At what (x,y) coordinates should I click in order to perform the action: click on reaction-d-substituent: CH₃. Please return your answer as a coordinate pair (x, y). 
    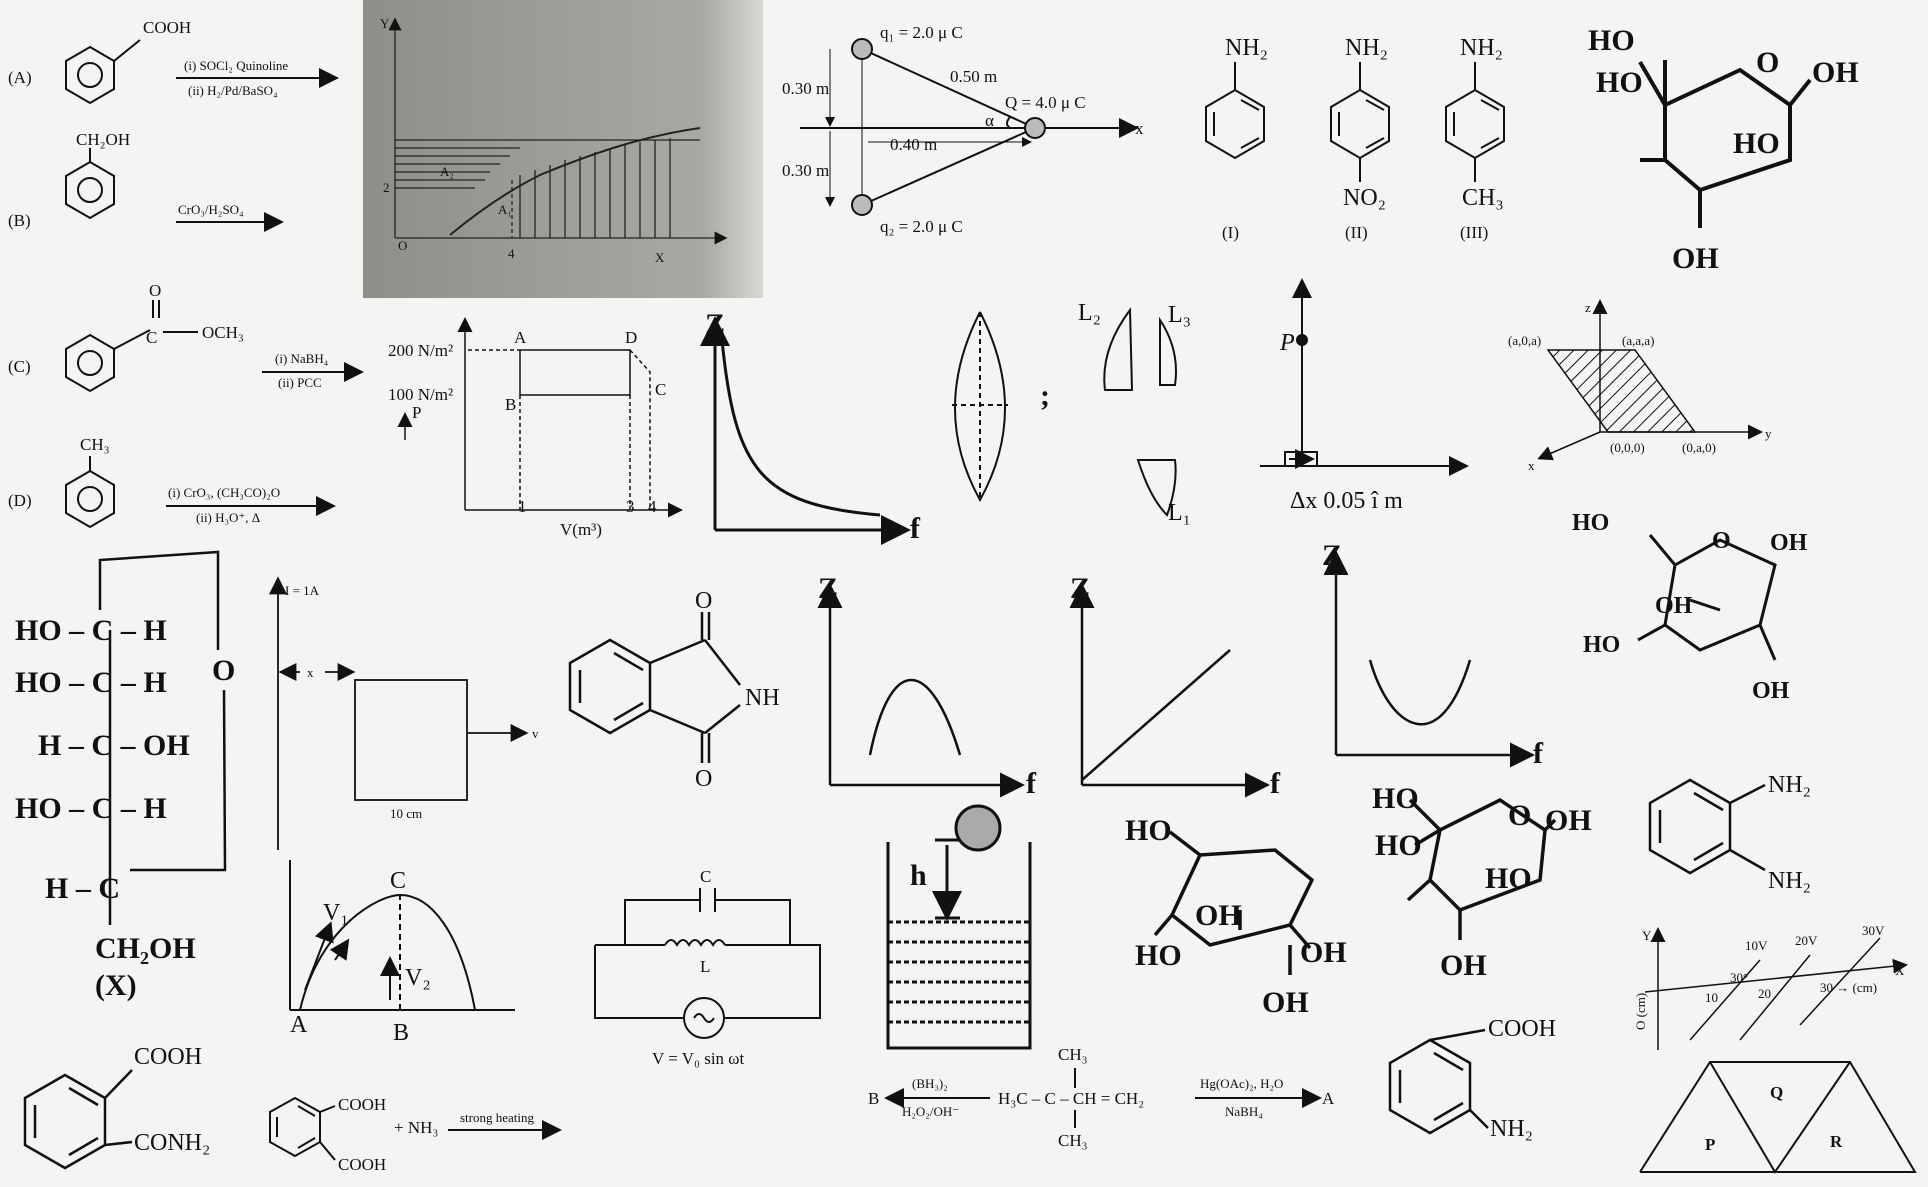
    Looking at the image, I should click on (95, 444).